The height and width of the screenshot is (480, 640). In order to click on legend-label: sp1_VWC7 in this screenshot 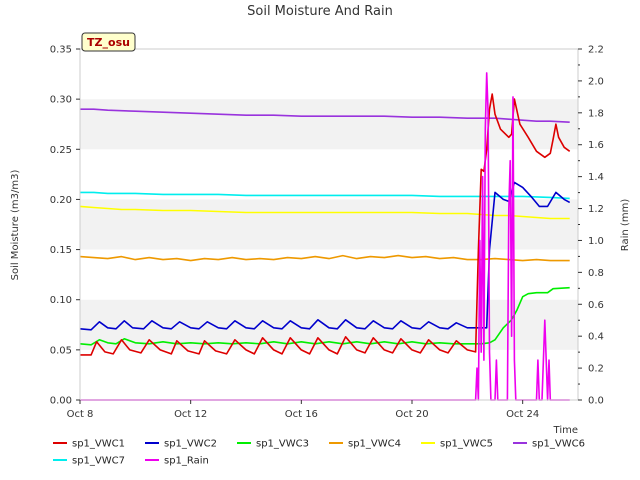, I will do `click(98, 461)`.